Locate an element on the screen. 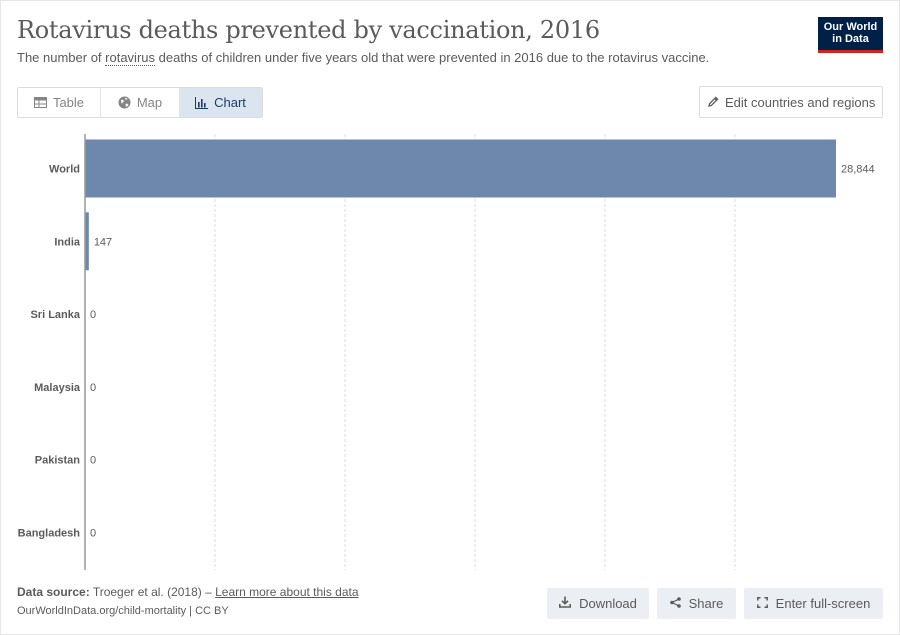 This screenshot has height=635, width=900. view-tabs: Table Map Chart is located at coordinates (140, 102).